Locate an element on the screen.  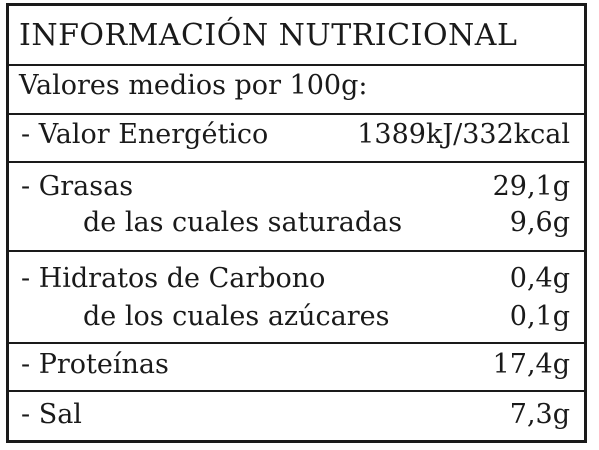
divider-title is located at coordinates (296, 65).